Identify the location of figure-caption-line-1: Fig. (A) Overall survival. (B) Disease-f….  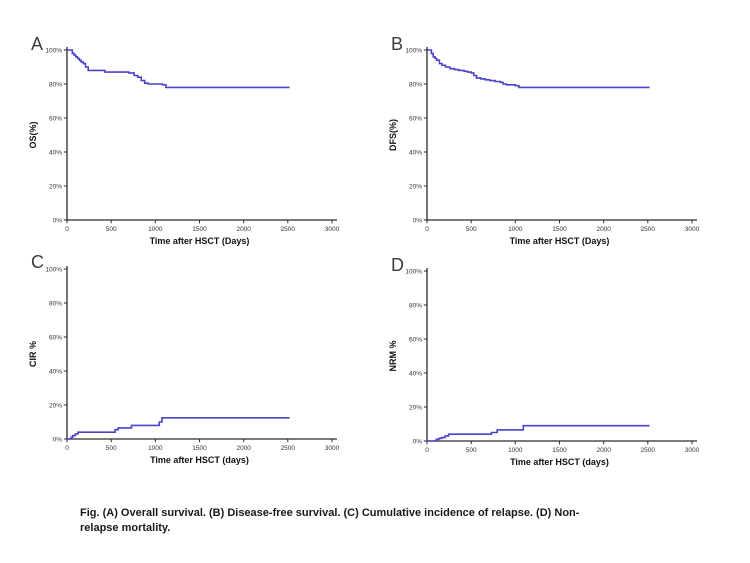
(330, 513).